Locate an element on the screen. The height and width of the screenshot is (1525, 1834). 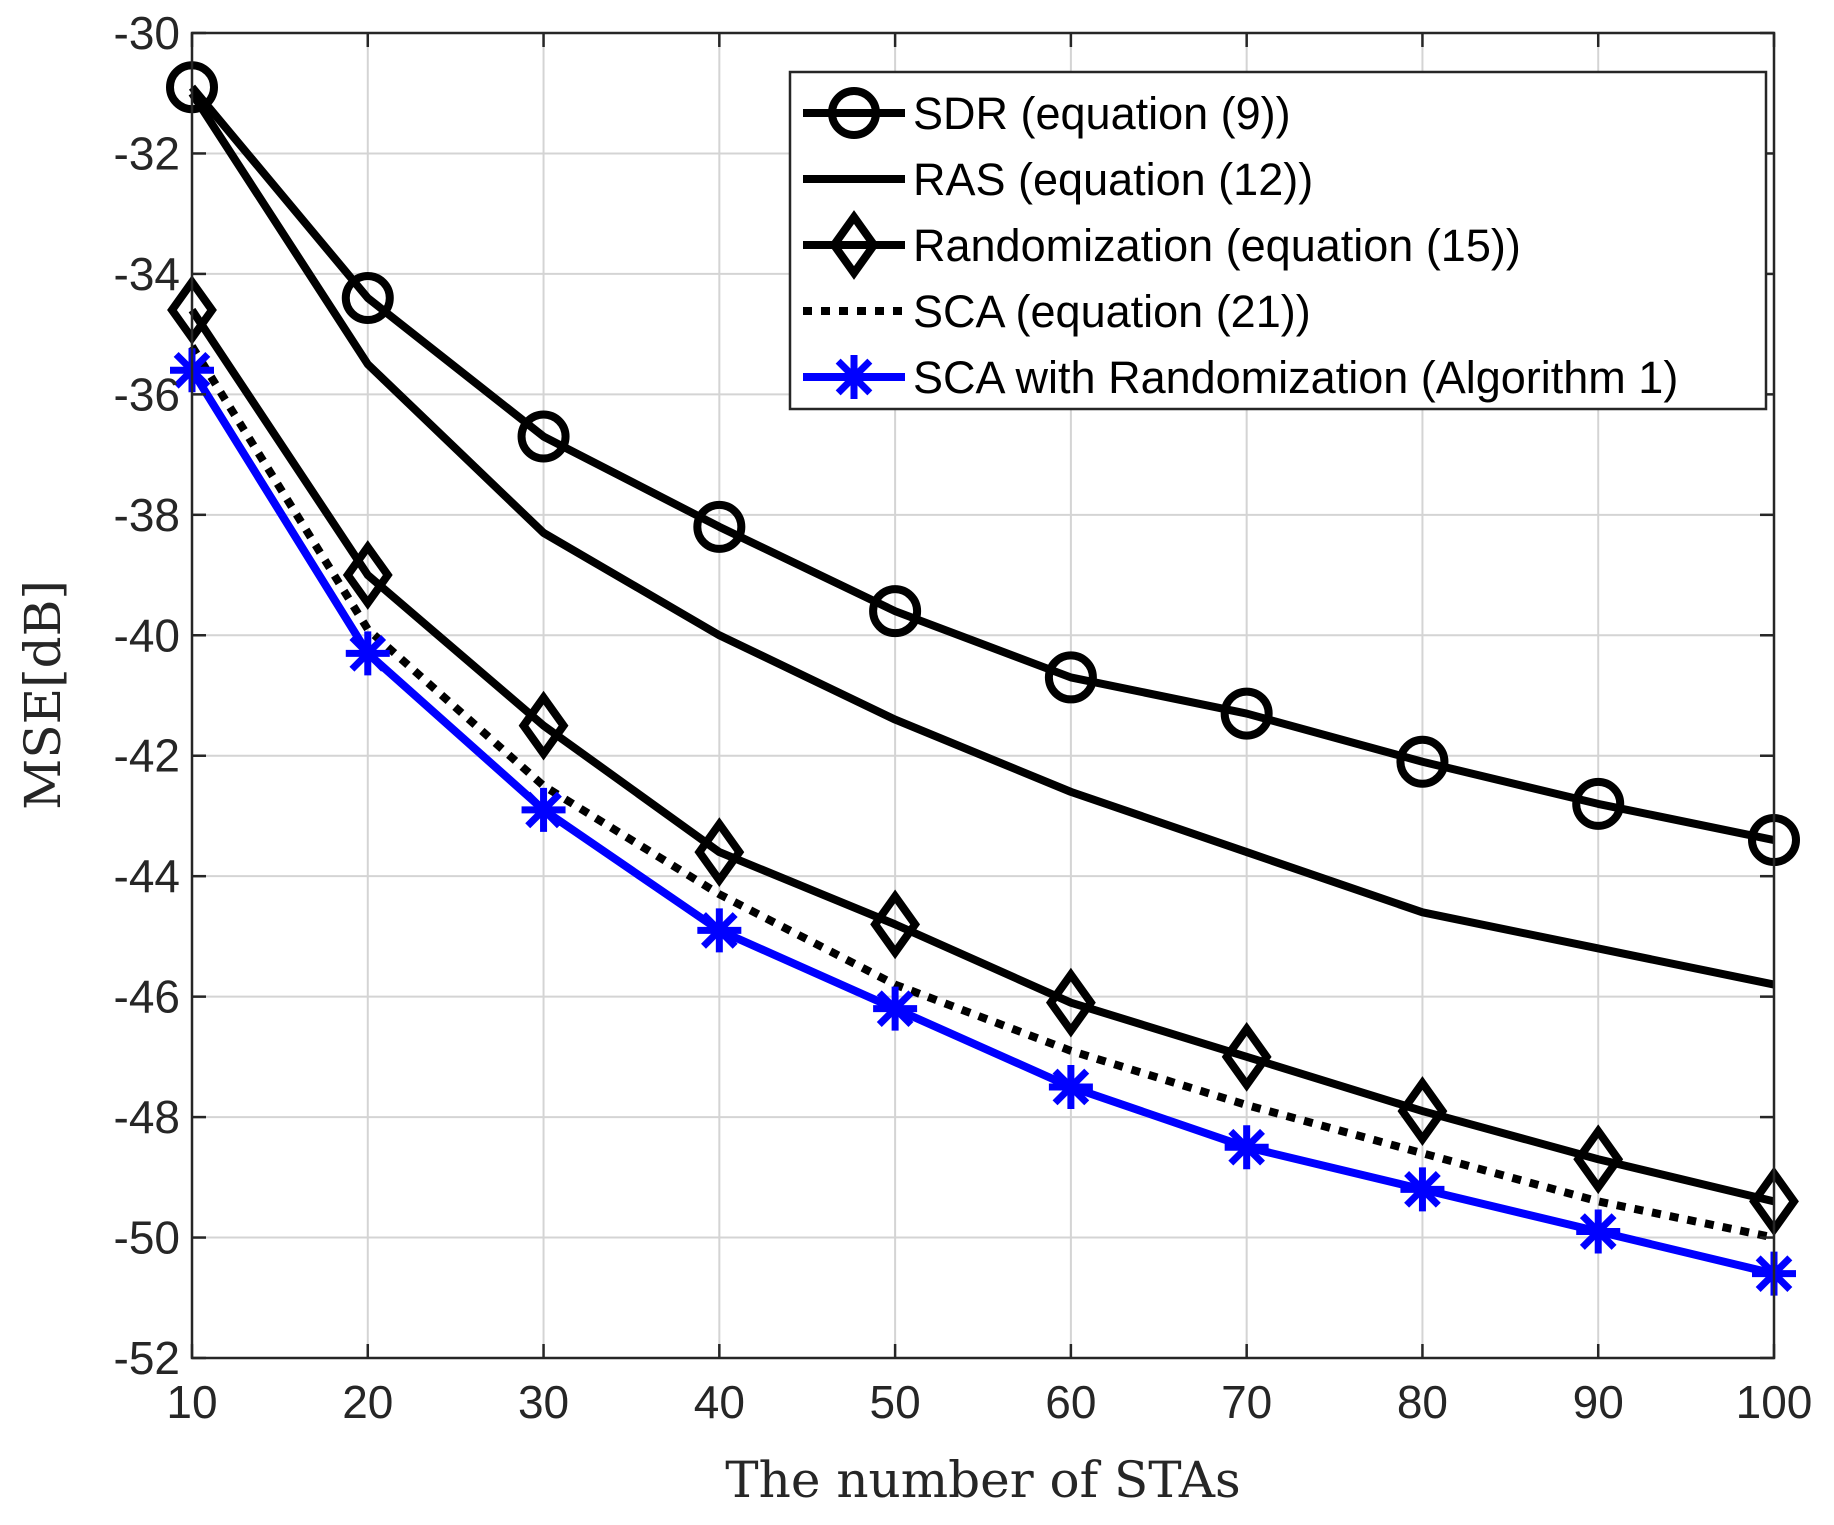
legend-label: RAS (equation (12)) is located at coordinates (1113, 179).